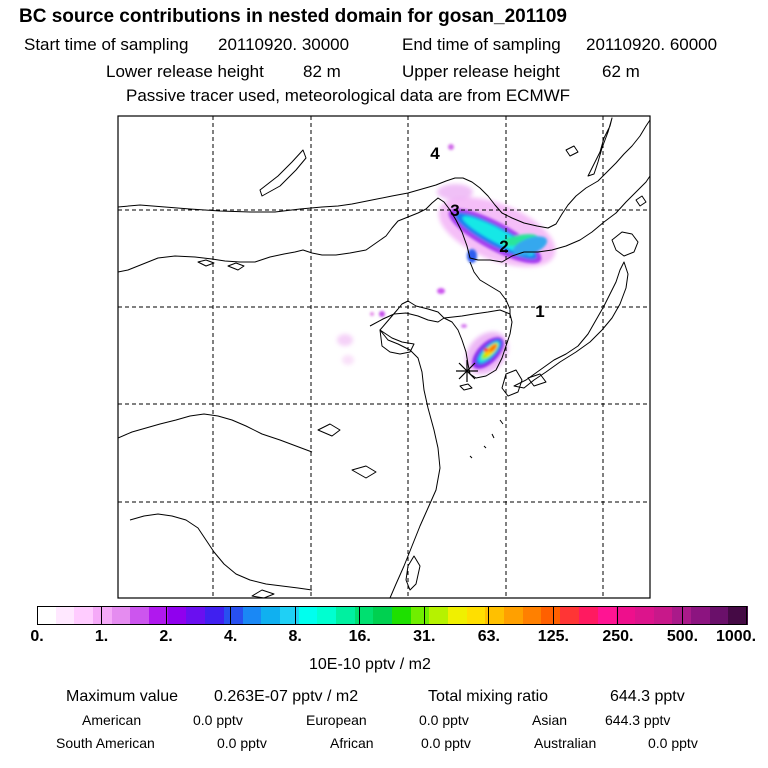 Image resolution: width=768 pixels, height=768 pixels. What do you see at coordinates (530, 246) in the screenshot?
I see `plume-lobe-east` at bounding box center [530, 246].